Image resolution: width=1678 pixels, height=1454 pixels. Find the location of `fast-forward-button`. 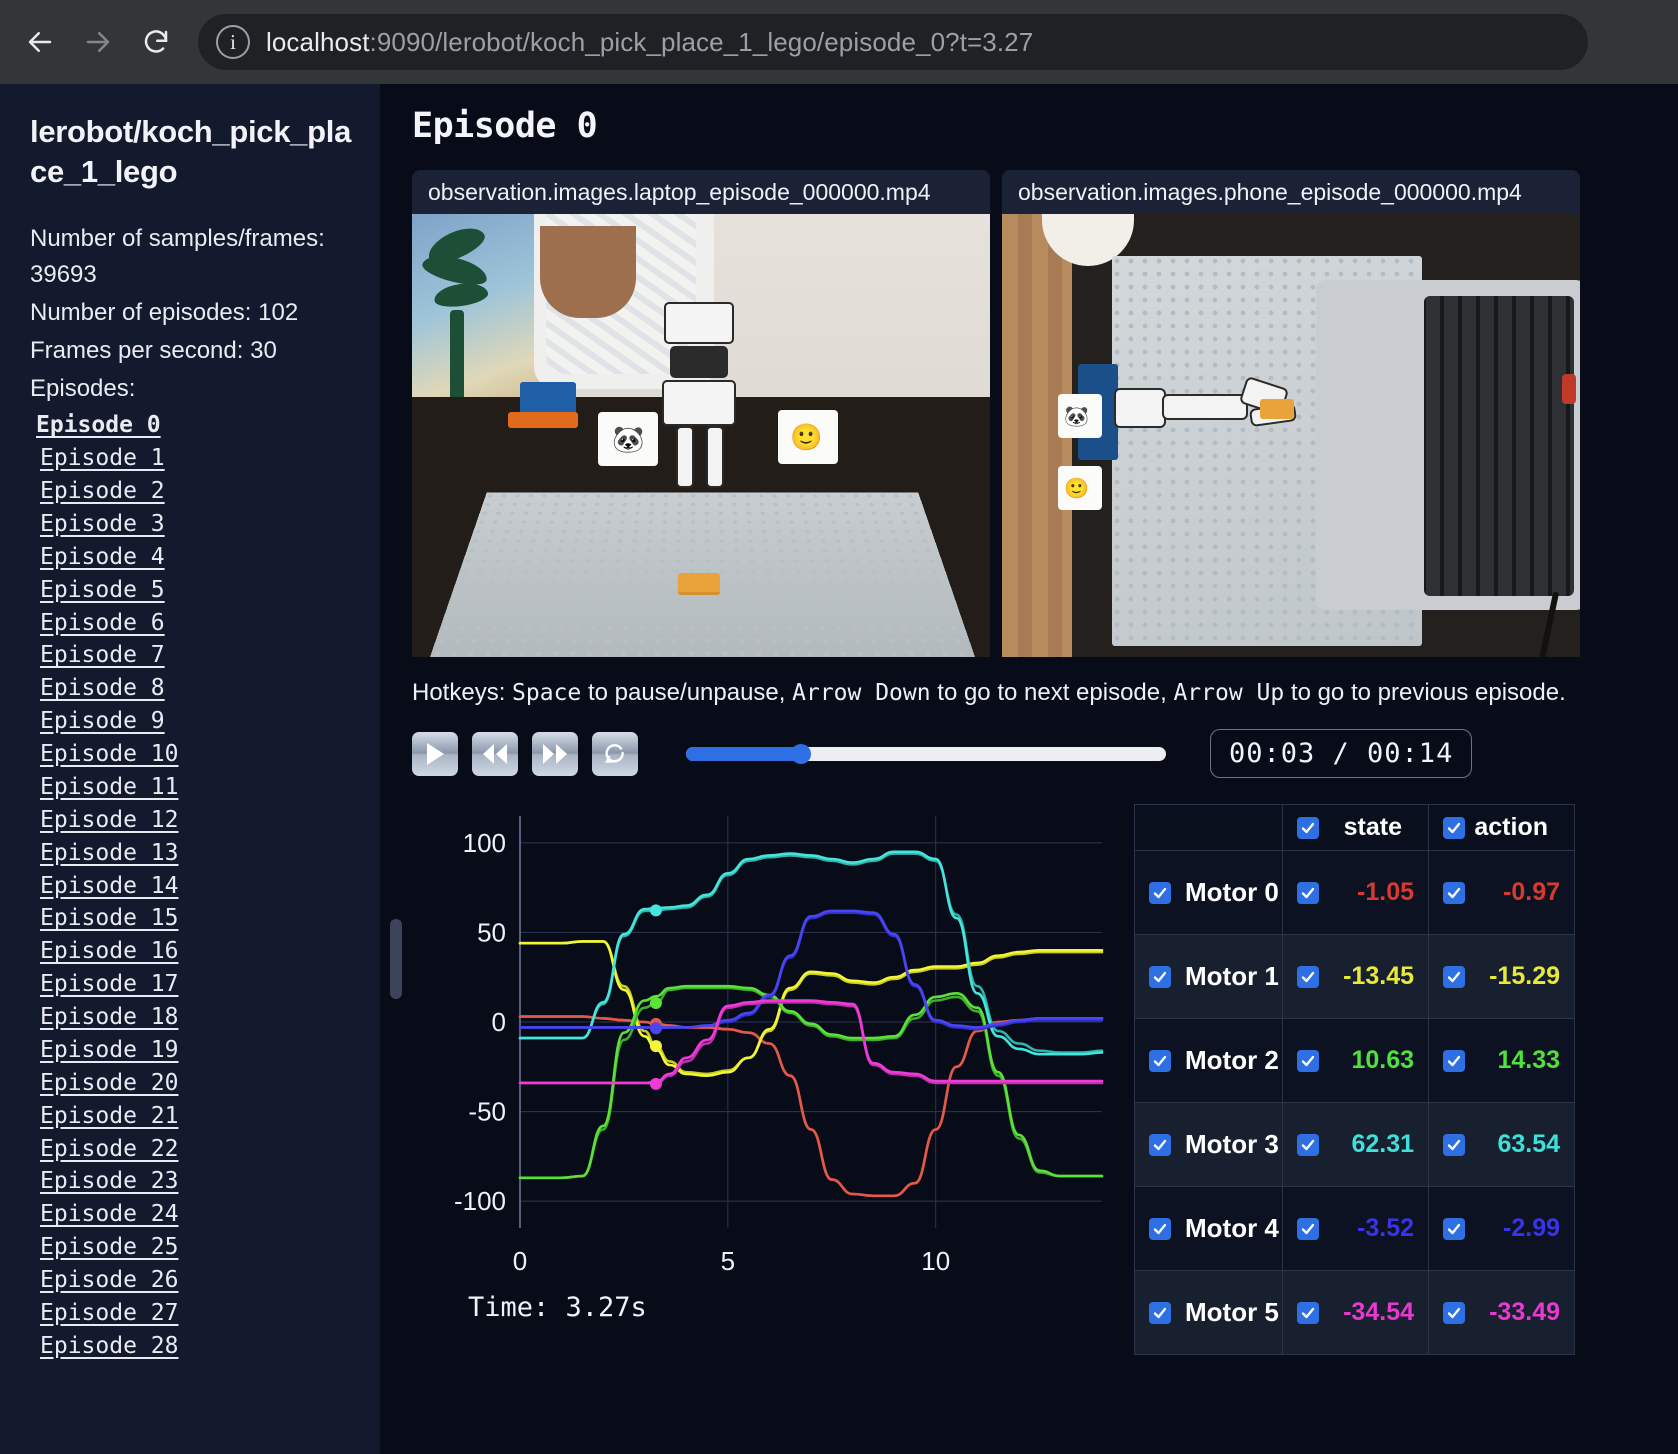

fast-forward-button is located at coordinates (555, 753).